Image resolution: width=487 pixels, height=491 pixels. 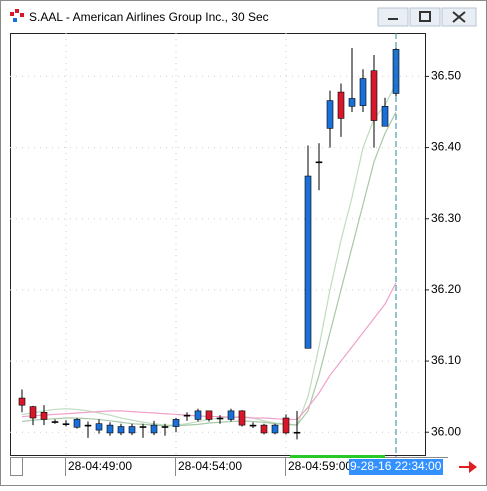 What do you see at coordinates (468, 467) in the screenshot?
I see `scroll-arrow` at bounding box center [468, 467].